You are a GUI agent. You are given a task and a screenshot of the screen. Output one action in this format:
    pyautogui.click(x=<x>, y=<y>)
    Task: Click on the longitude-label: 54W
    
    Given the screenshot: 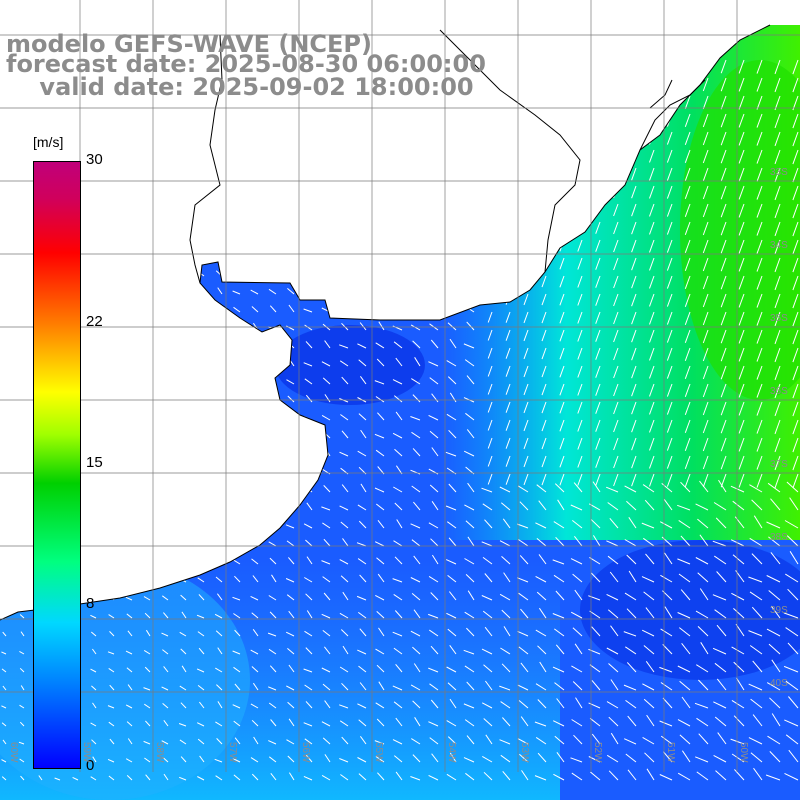 What is the action you would take?
    pyautogui.click(x=451, y=752)
    